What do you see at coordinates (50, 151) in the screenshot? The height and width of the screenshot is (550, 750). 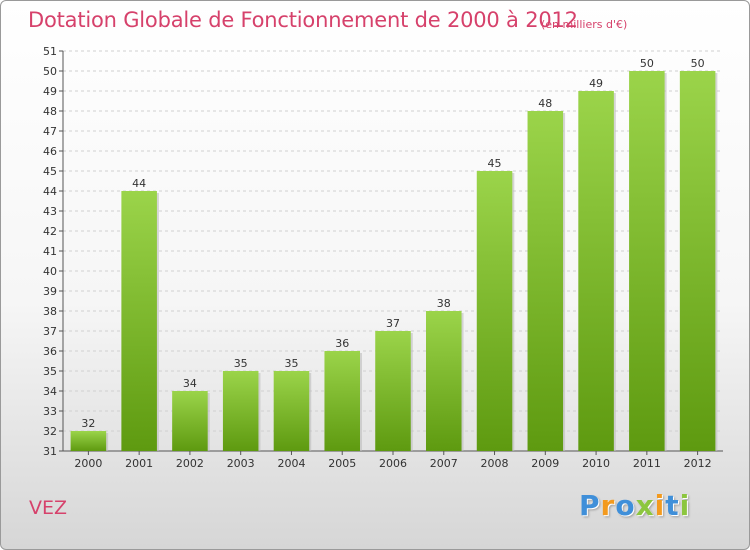 I see `y-tick-label: 46` at bounding box center [50, 151].